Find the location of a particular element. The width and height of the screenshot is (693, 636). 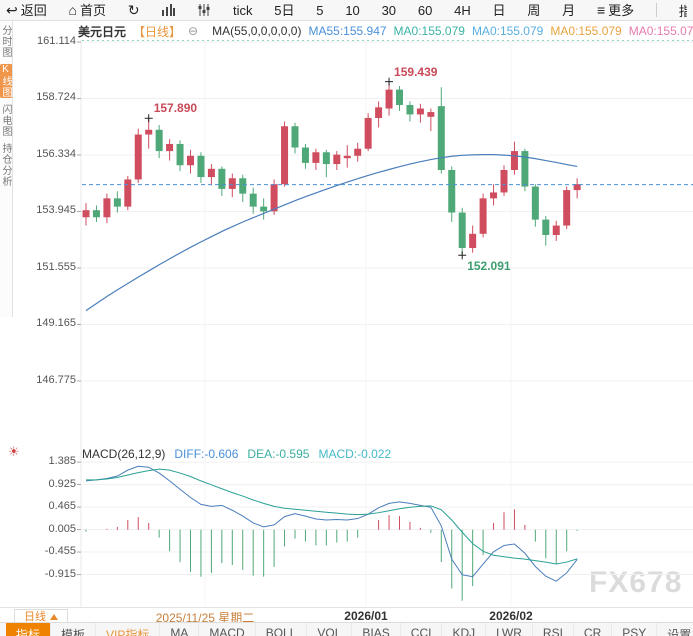

macd-diff-line is located at coordinates (331, 523).